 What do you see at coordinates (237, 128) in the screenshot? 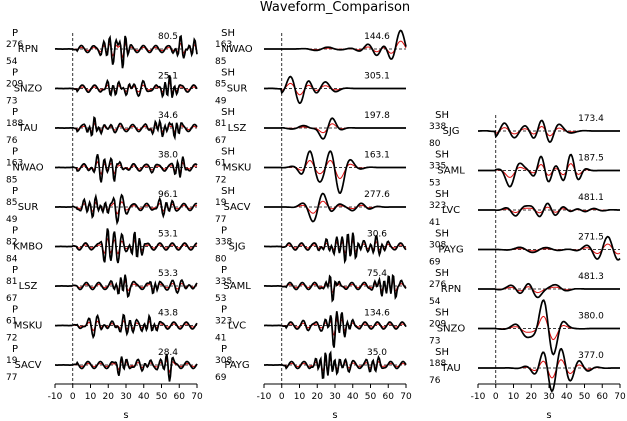
I see `station-label: LSZ` at bounding box center [237, 128].